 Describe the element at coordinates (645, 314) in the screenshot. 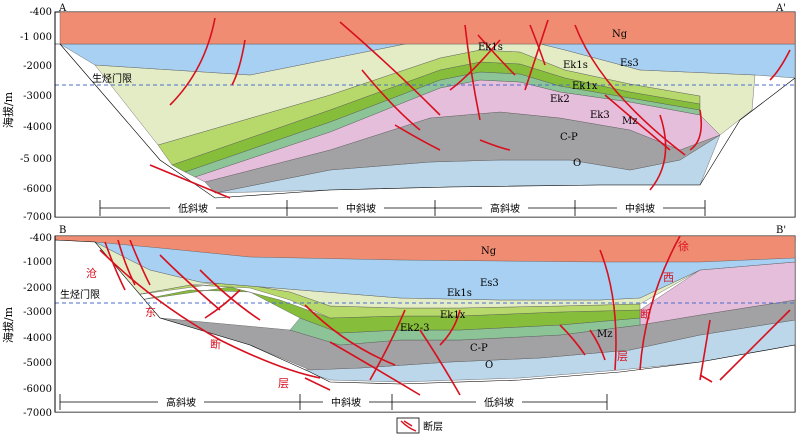

I see `fault-name-right-2: 断` at that location.